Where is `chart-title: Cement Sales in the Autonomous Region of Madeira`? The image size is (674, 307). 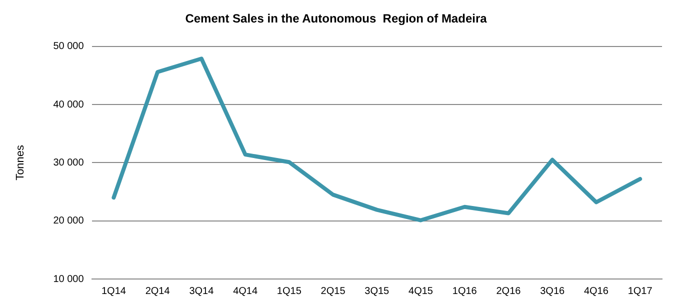 chart-title: Cement Sales in the Autonomous Region of Madeira is located at coordinates (336, 19).